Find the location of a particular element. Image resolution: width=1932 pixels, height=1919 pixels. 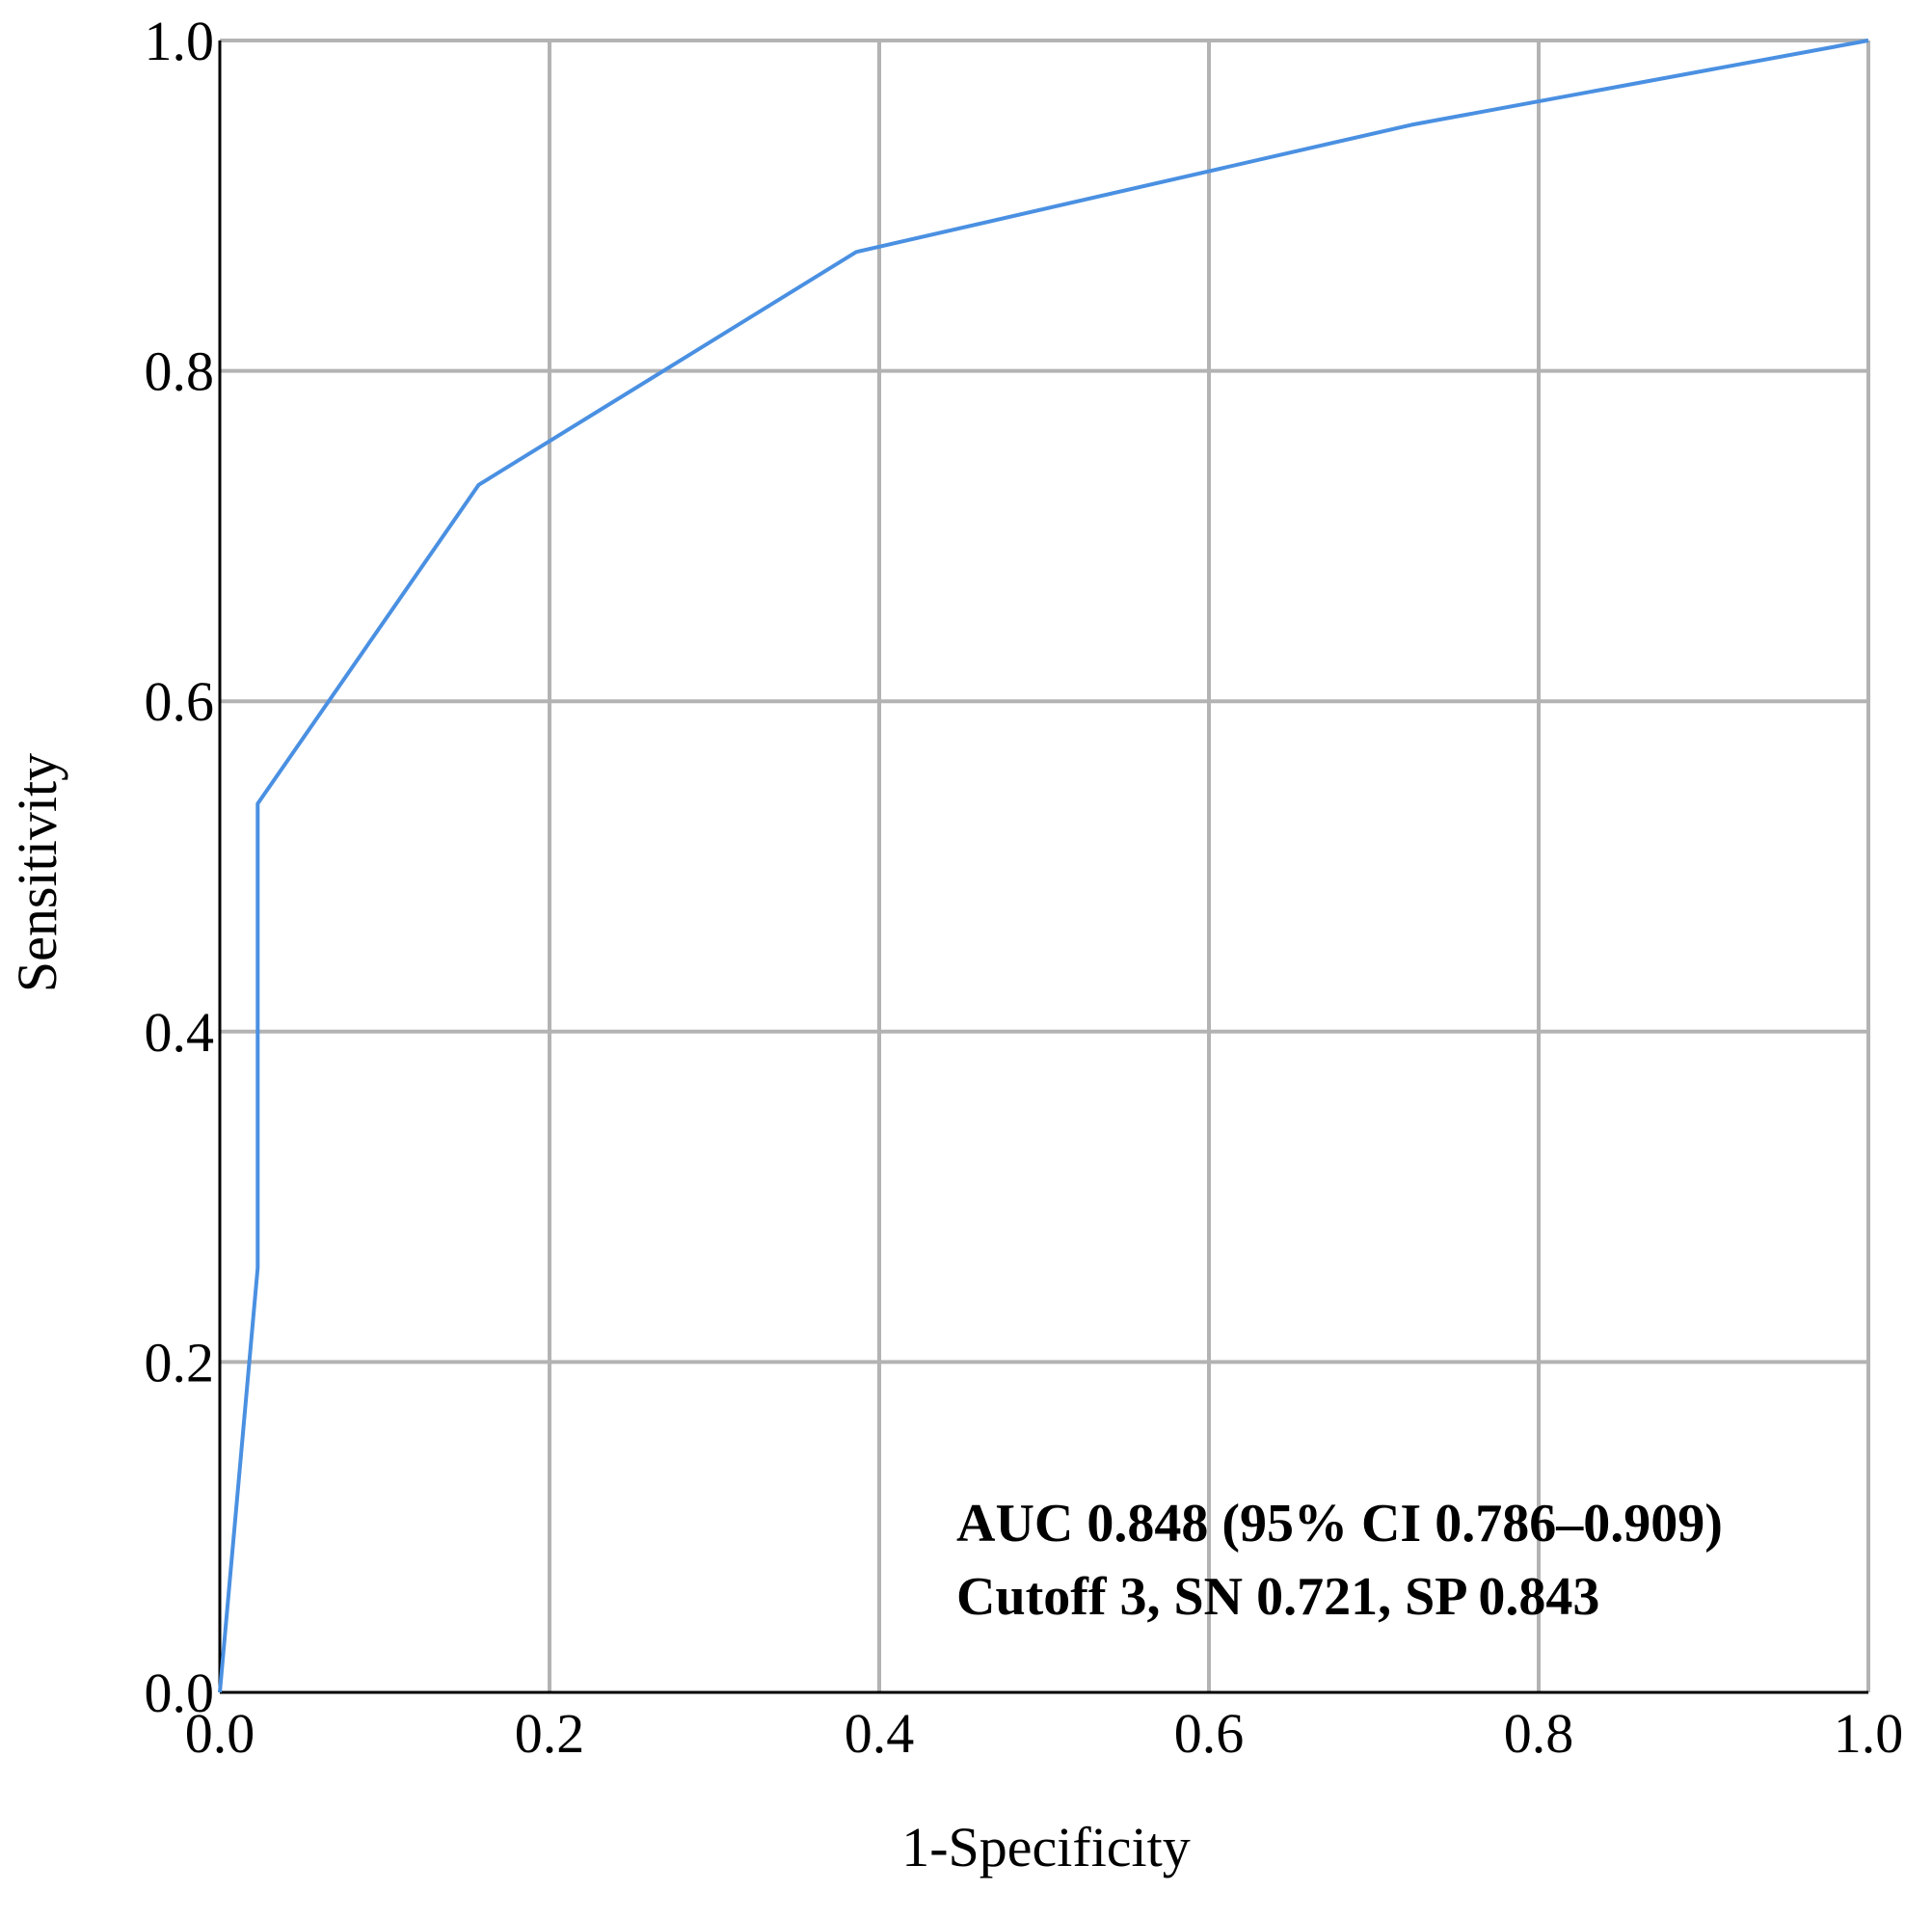

x-axis-title: 1-Specificity is located at coordinates (1046, 1847).